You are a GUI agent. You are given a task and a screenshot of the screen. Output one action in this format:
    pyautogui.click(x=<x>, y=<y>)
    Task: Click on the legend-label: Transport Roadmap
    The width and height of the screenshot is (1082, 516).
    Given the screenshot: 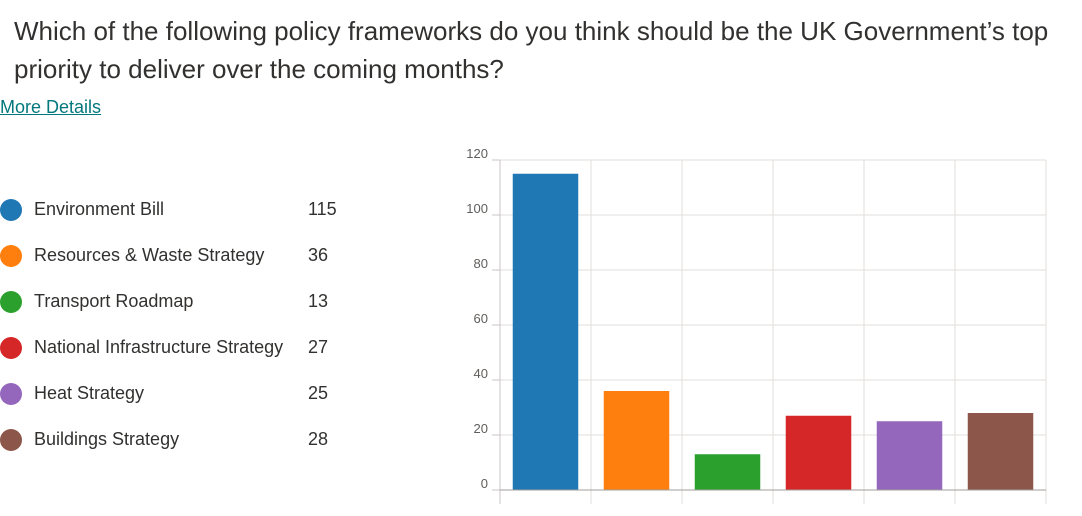 What is the action you would take?
    pyautogui.click(x=114, y=301)
    